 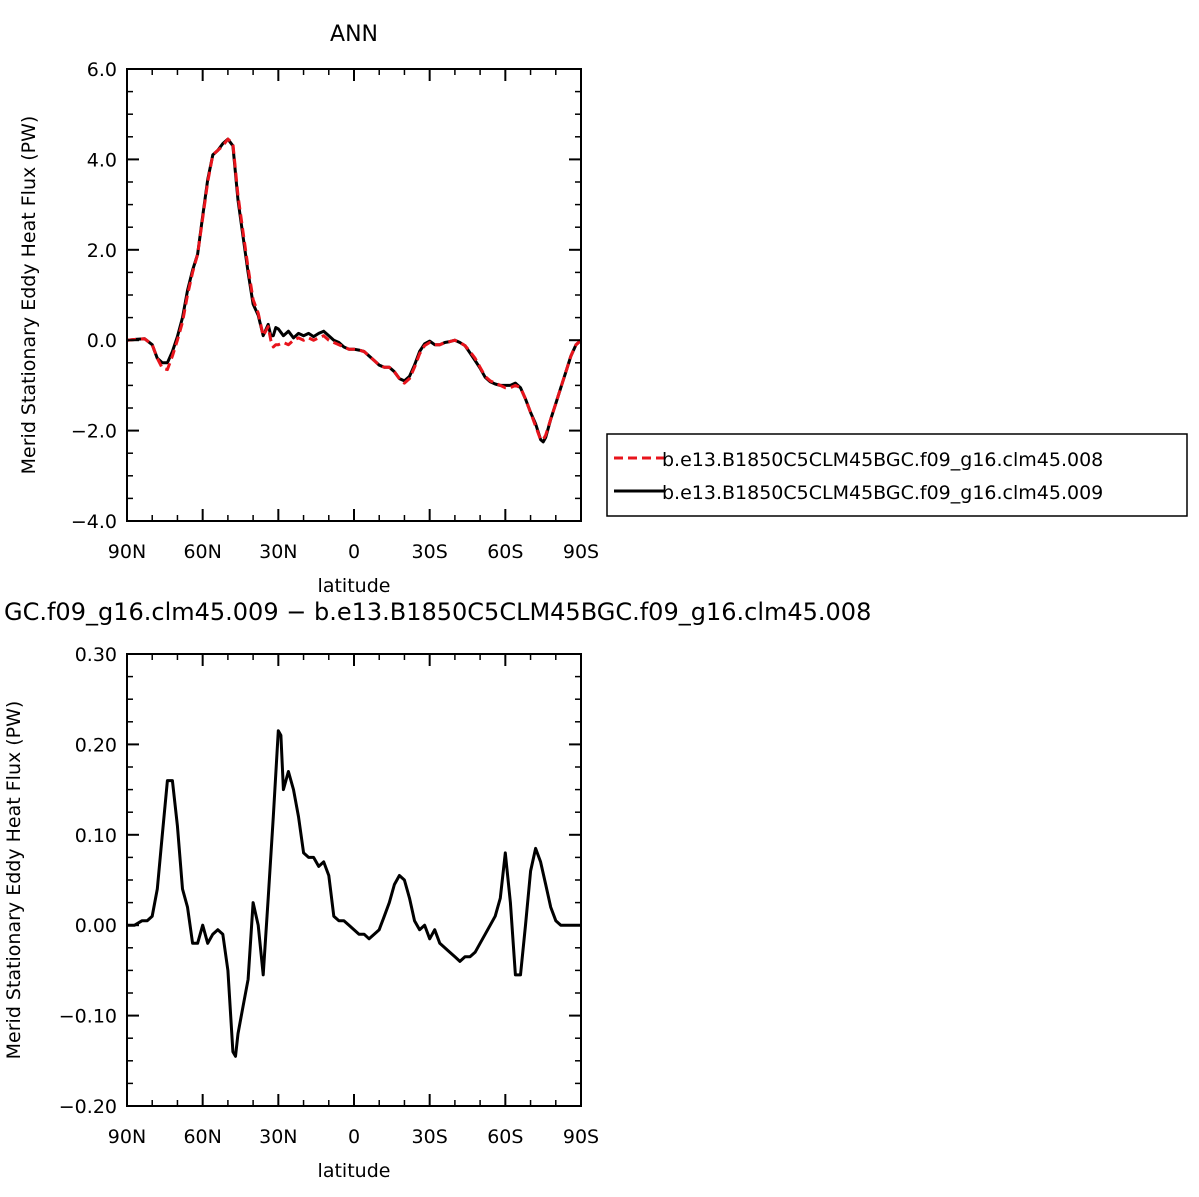 What do you see at coordinates (354, 1137) in the screenshot?
I see `bottom-x-tick-label: 0` at bounding box center [354, 1137].